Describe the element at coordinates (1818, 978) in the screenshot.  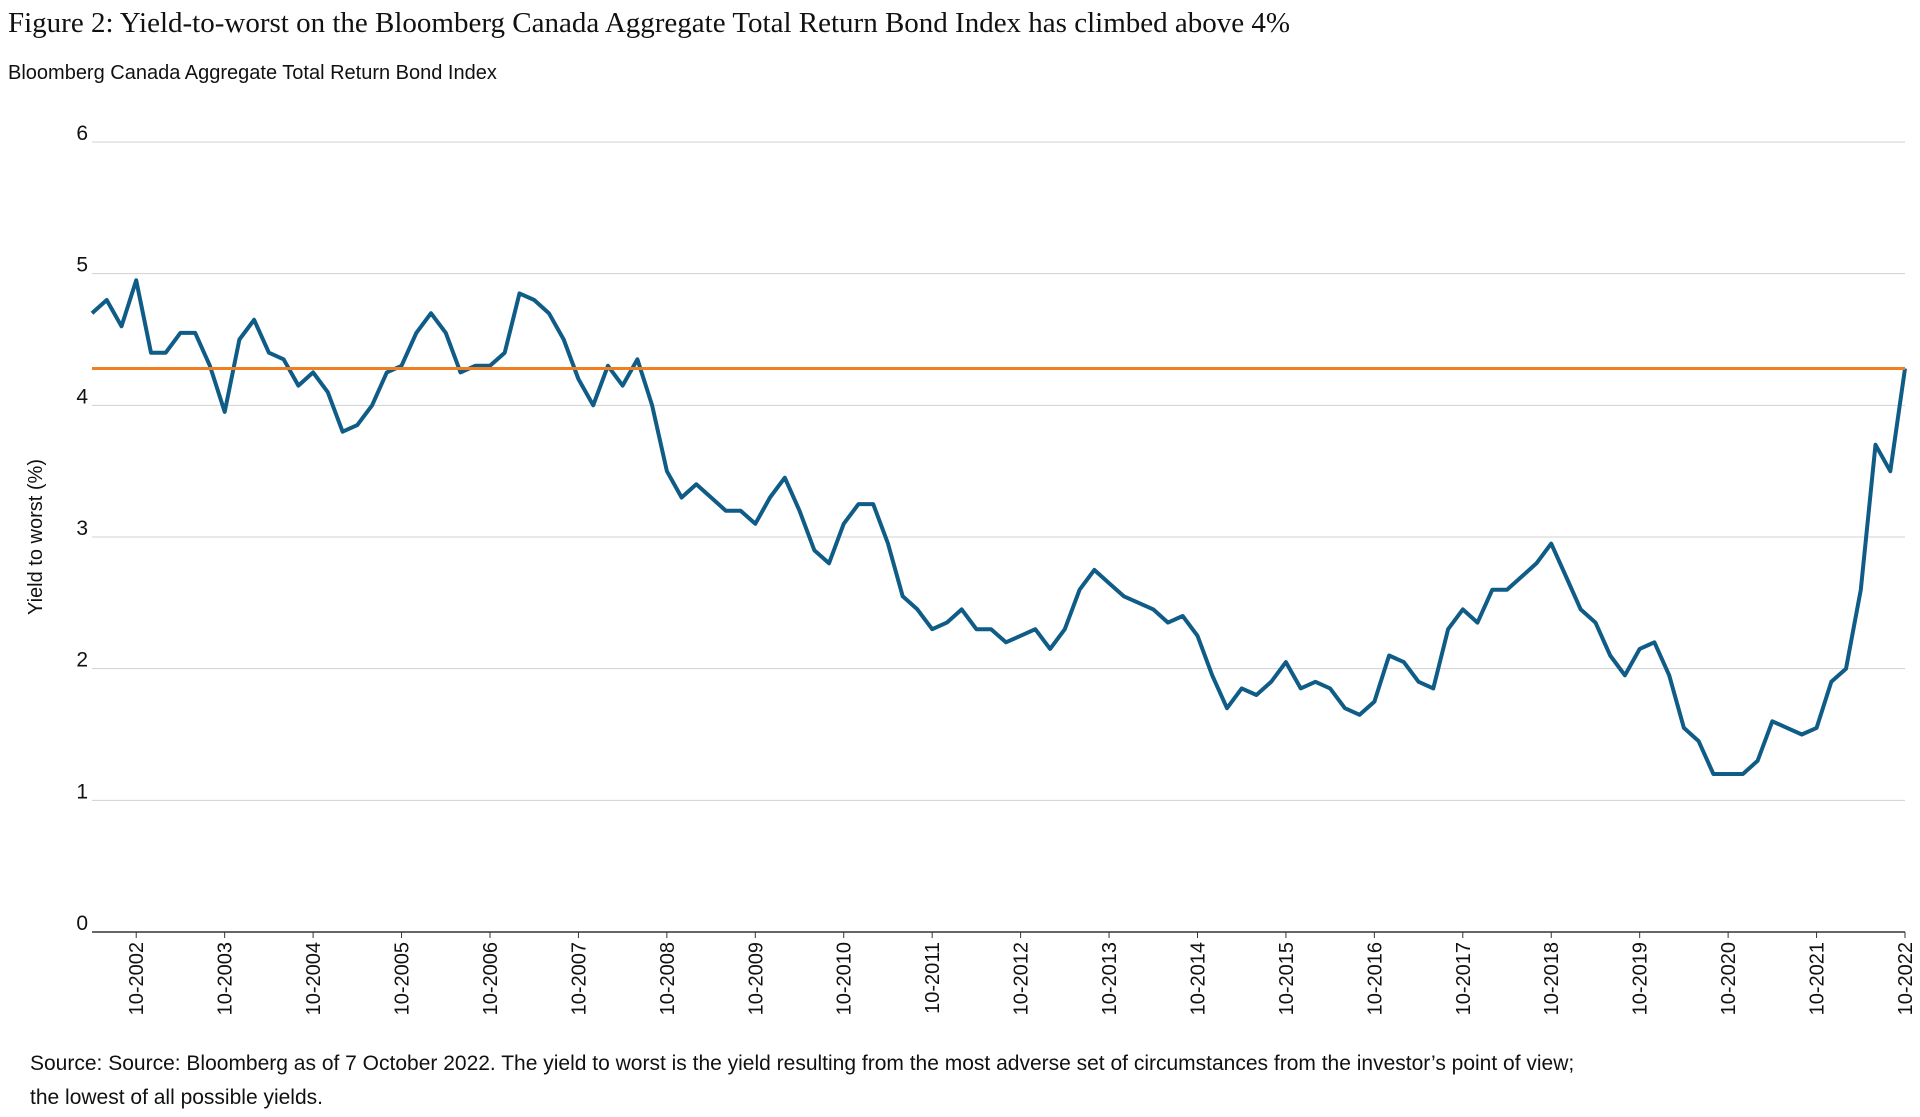
I see `x-tick-label: 10-2021` at that location.